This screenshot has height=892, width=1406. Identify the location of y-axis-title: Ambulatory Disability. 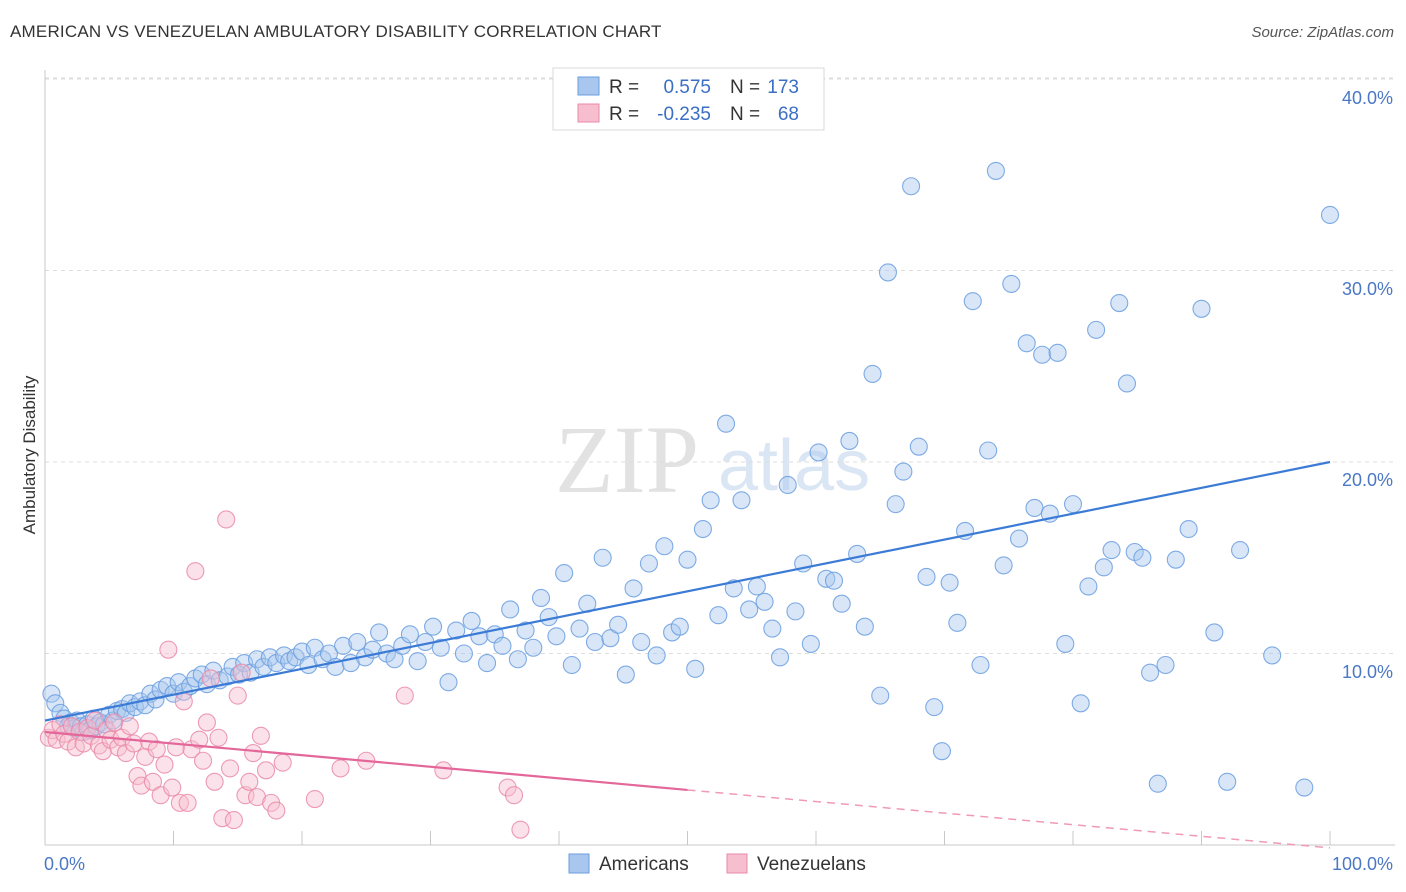
(29, 454).